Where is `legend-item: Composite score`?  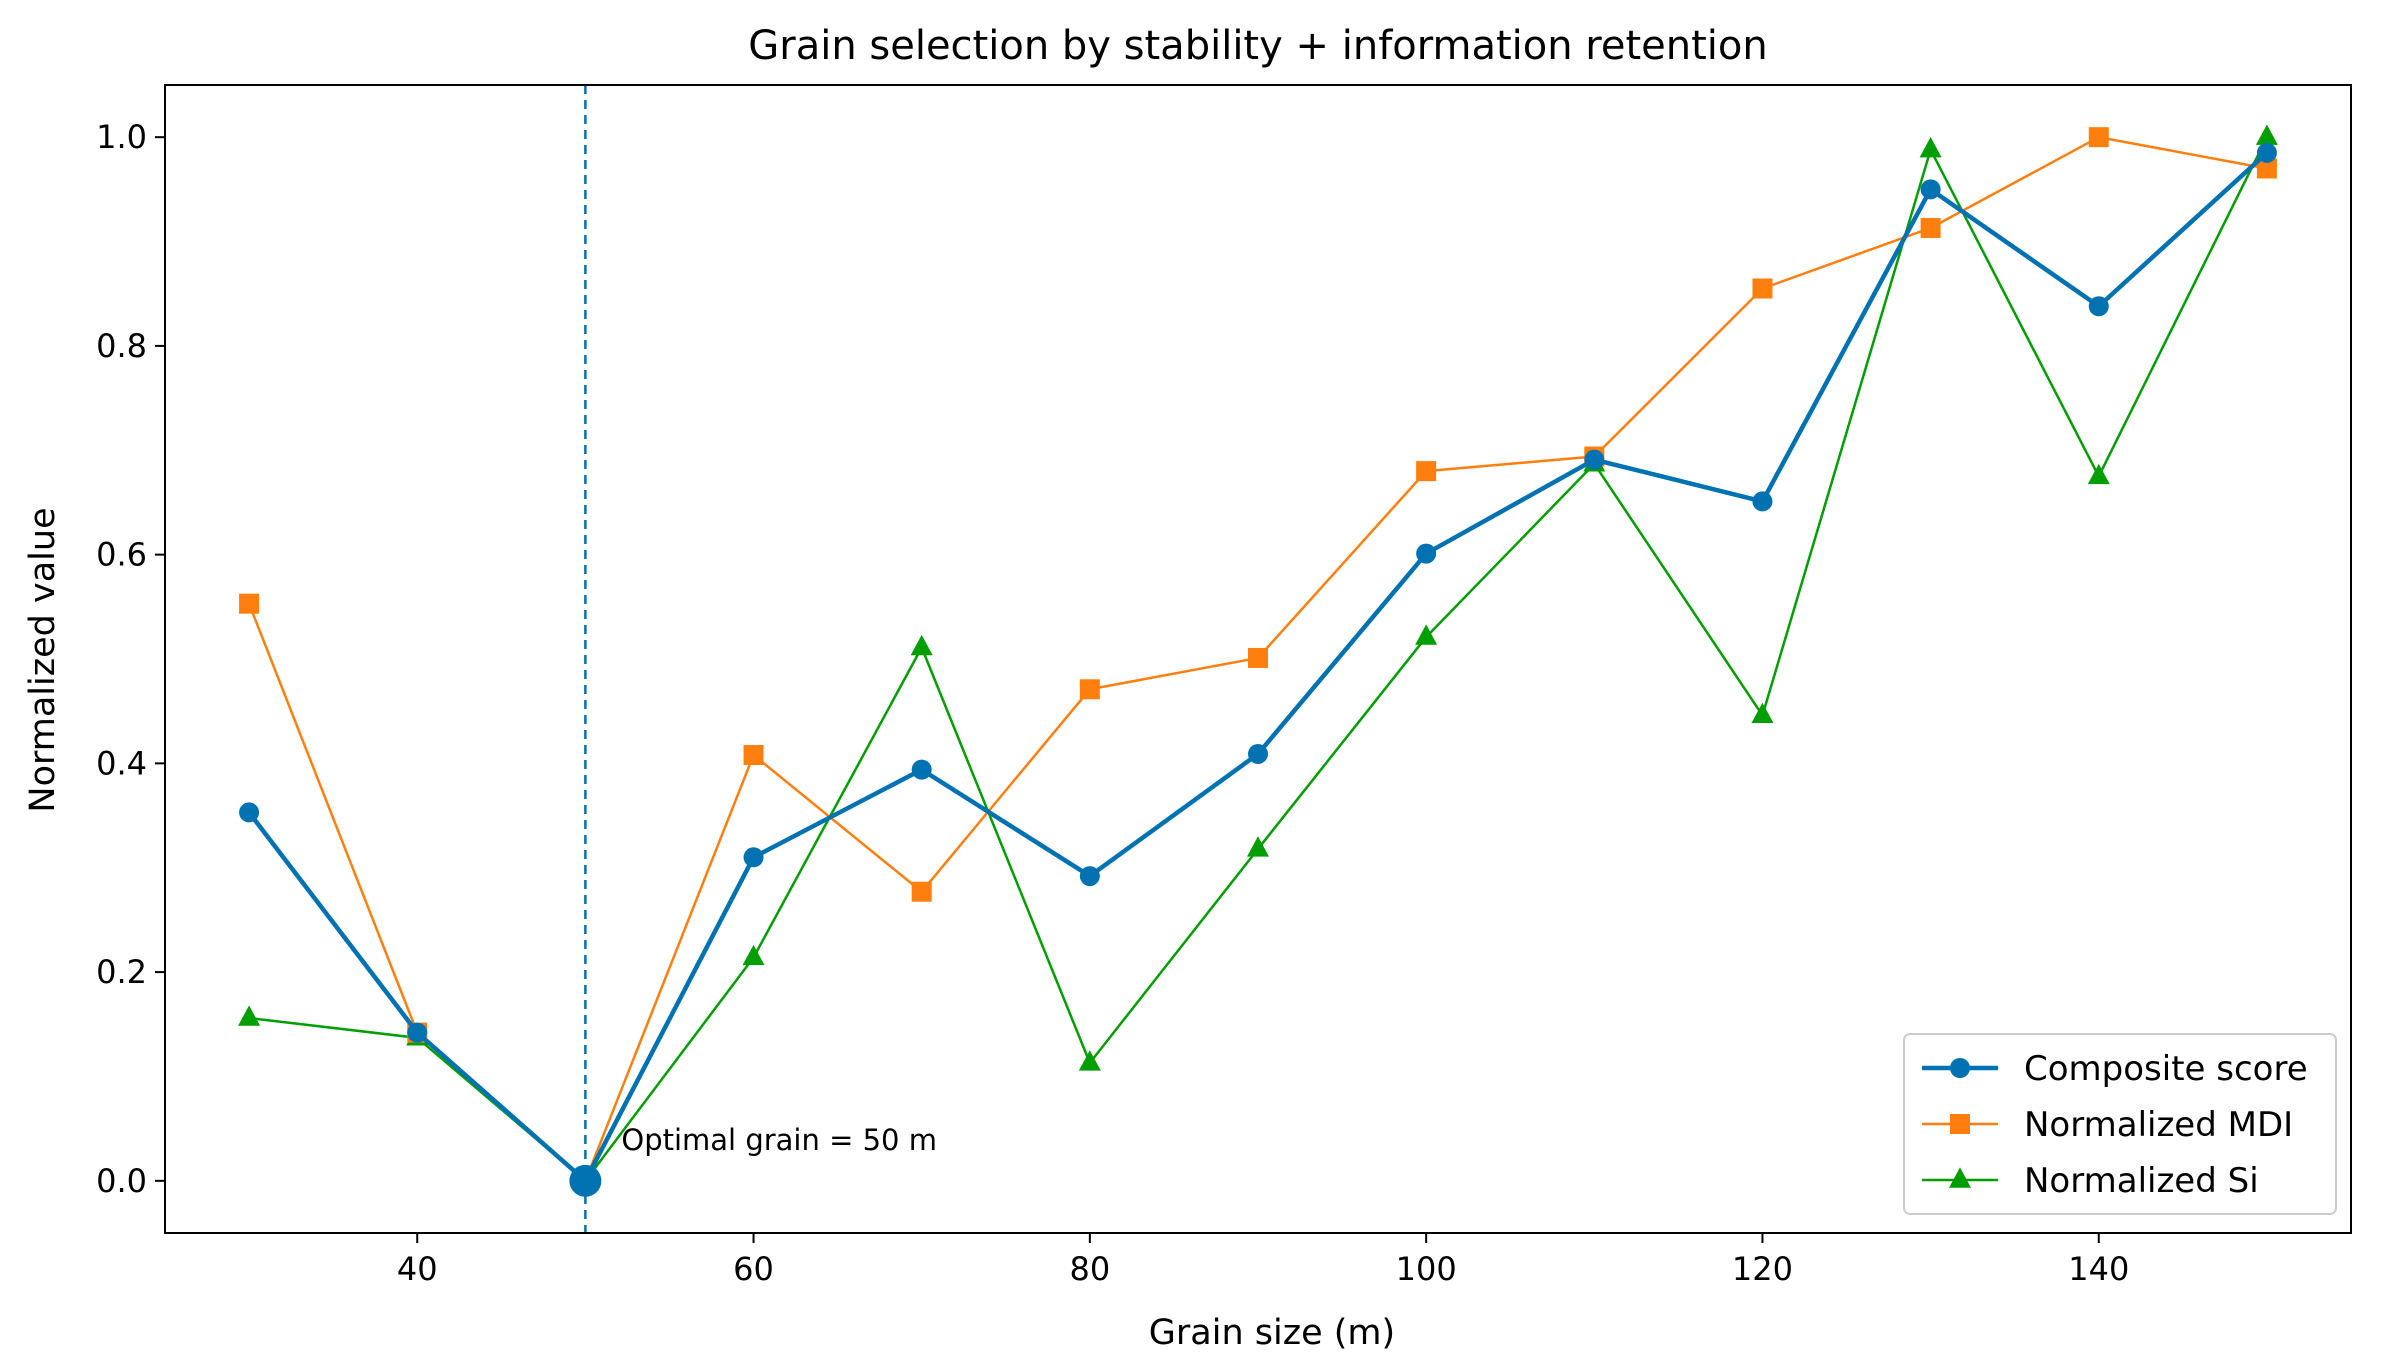
legend-item: Composite score is located at coordinates (2115, 1069).